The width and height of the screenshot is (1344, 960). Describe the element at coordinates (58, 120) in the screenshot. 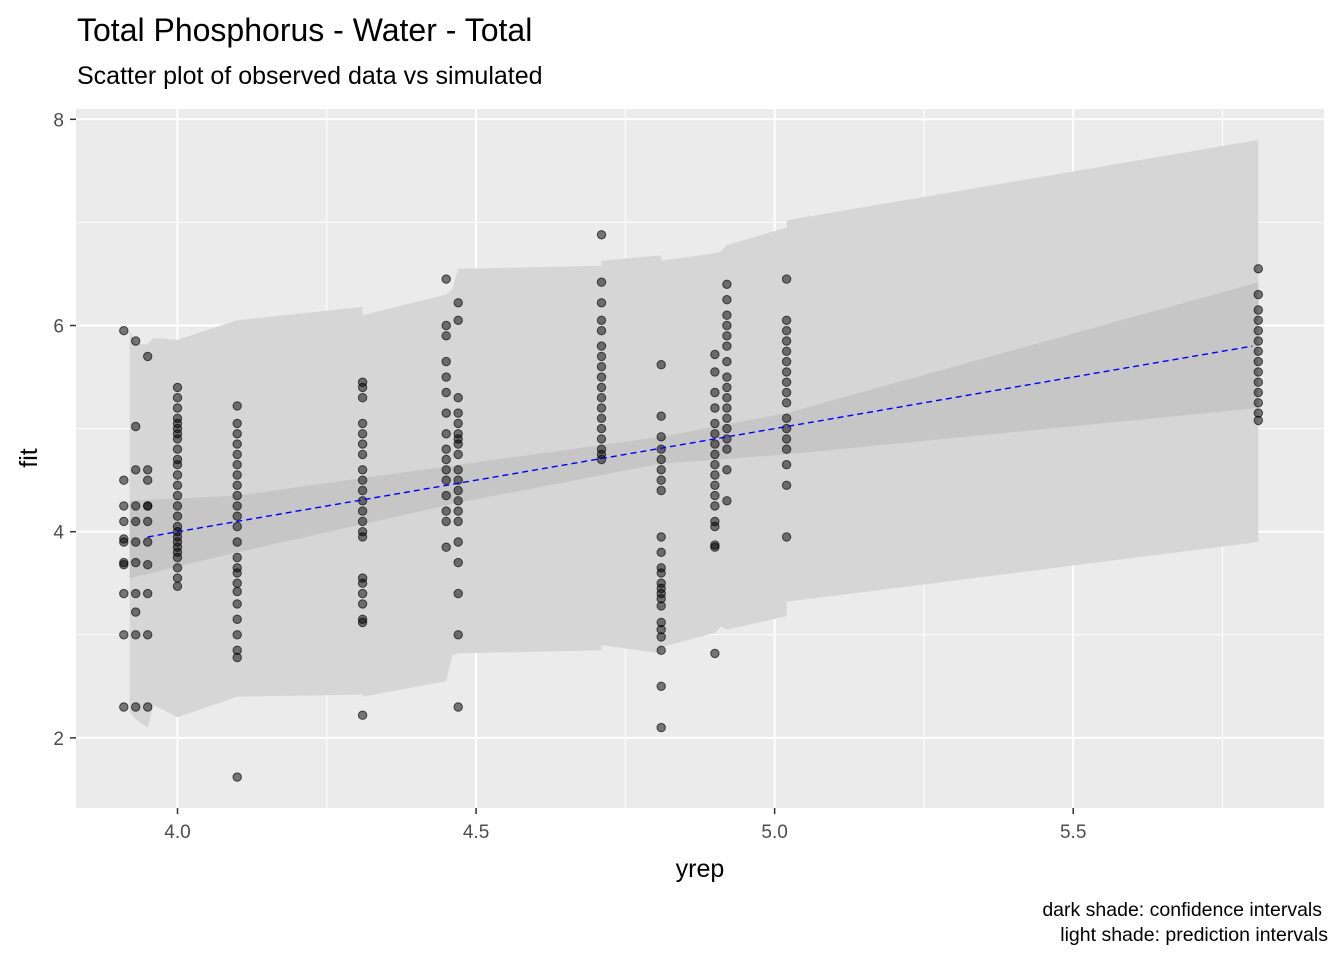

I see `y-tick-label: 8` at that location.